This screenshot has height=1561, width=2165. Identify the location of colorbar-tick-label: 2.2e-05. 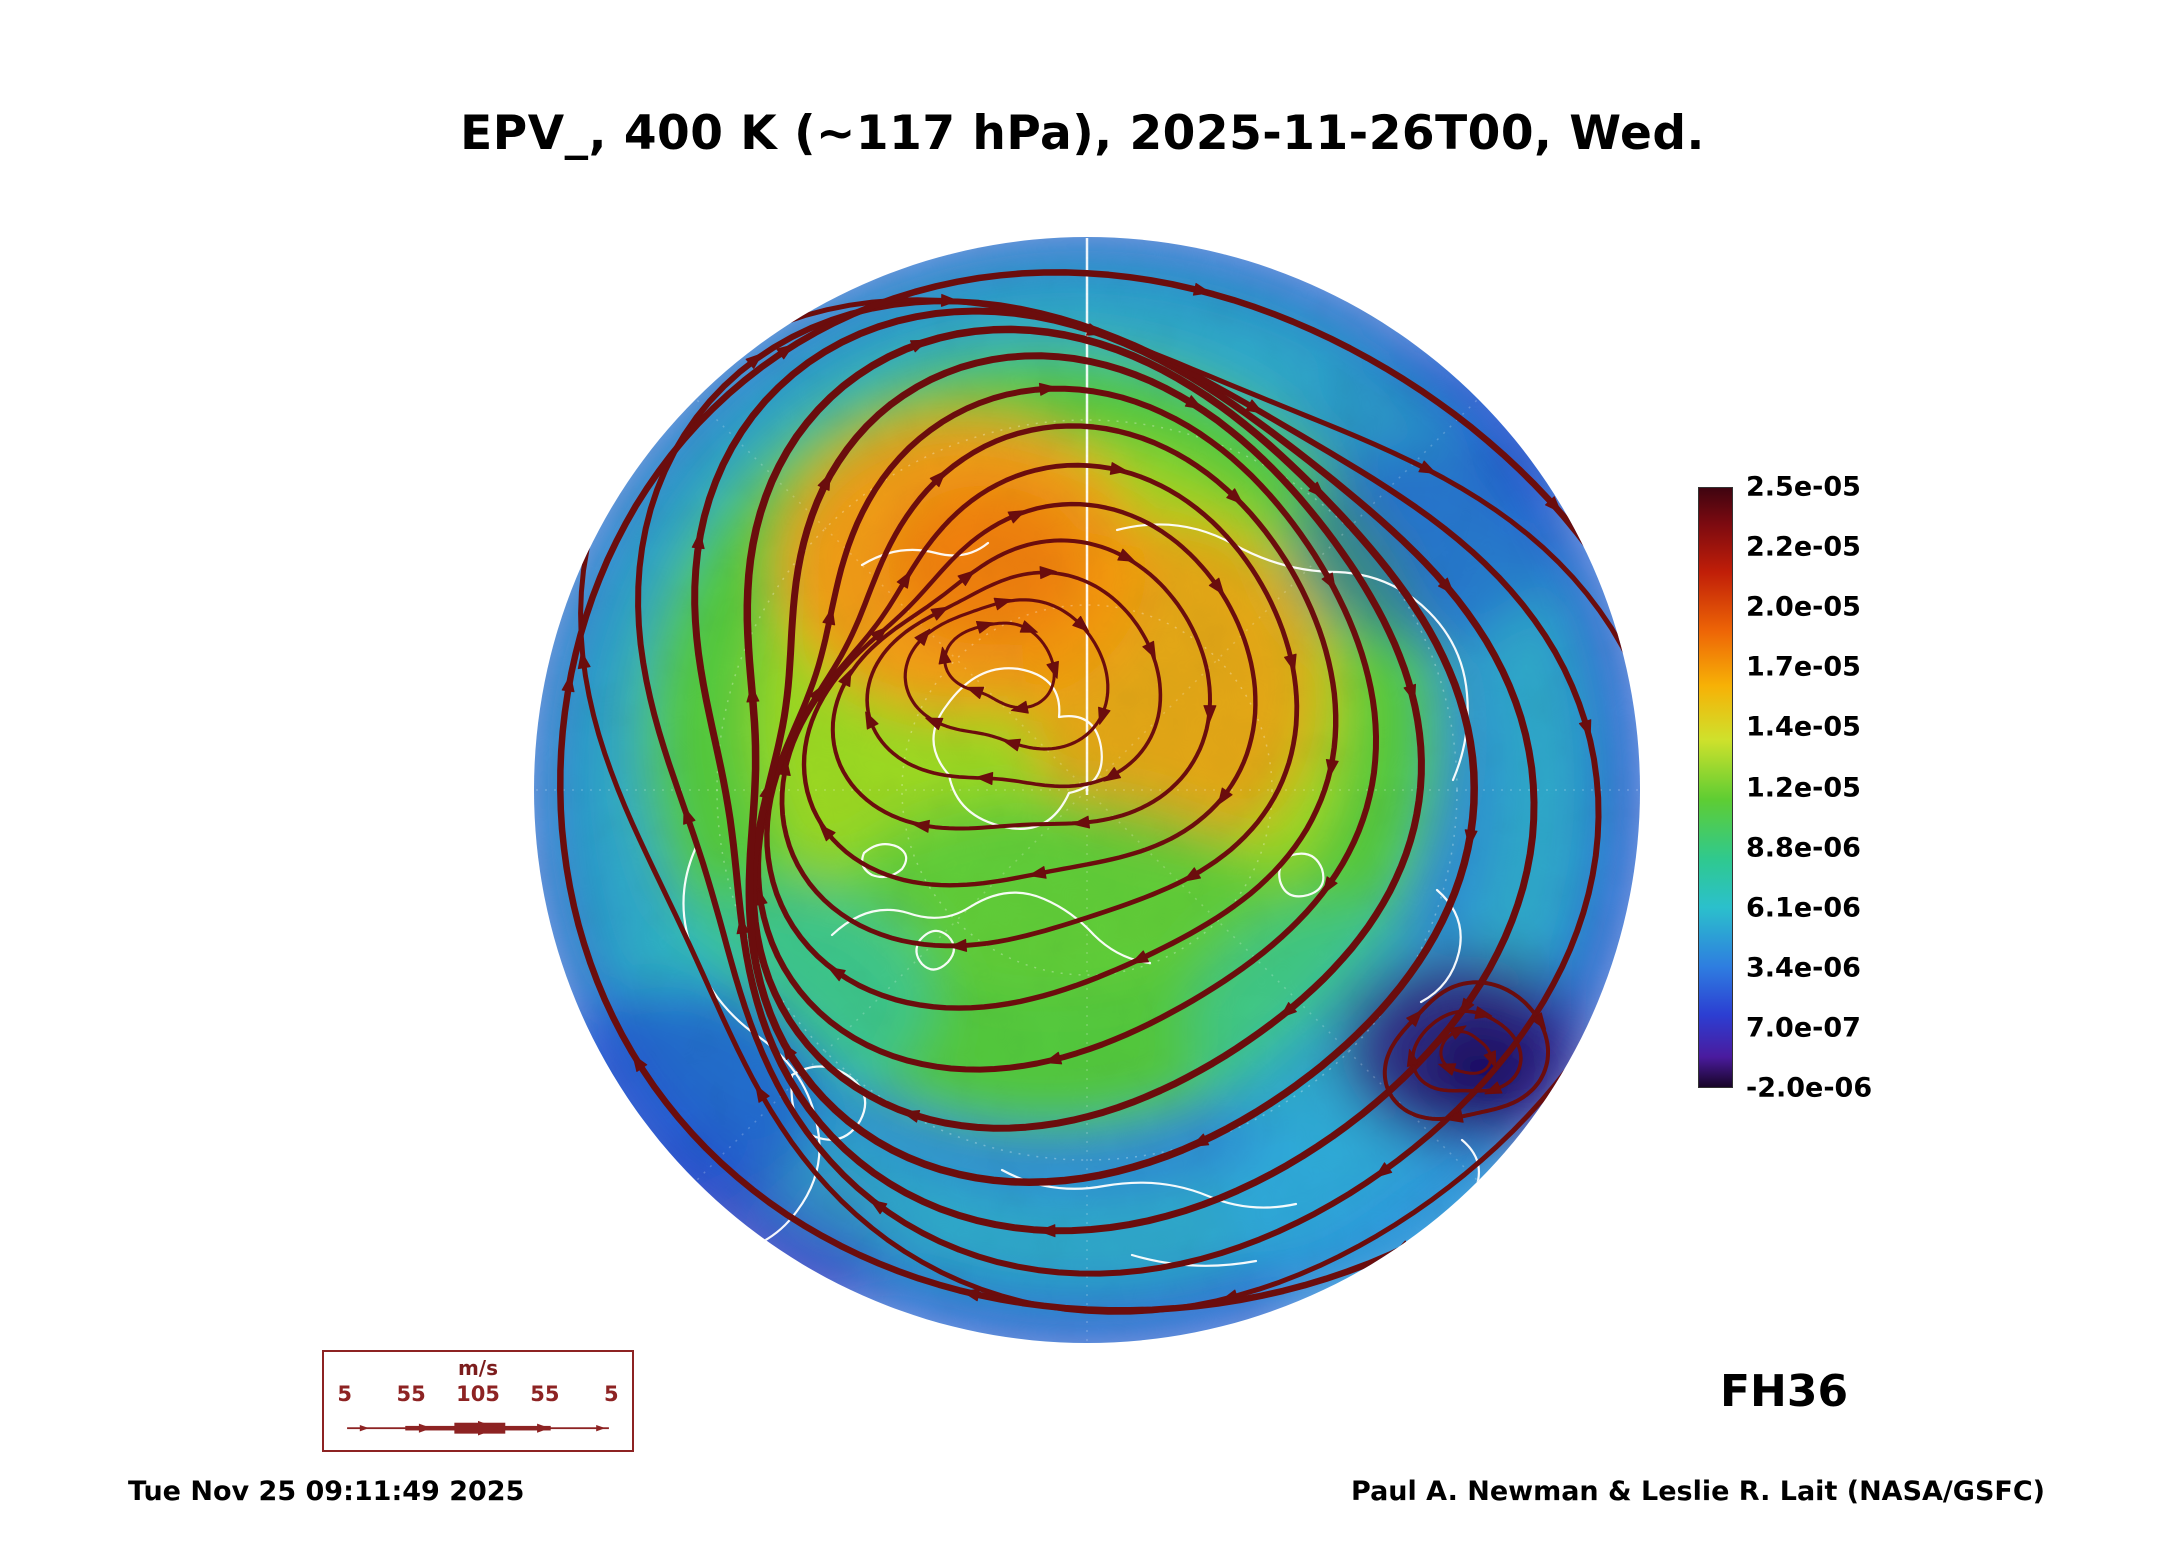
(1803, 547).